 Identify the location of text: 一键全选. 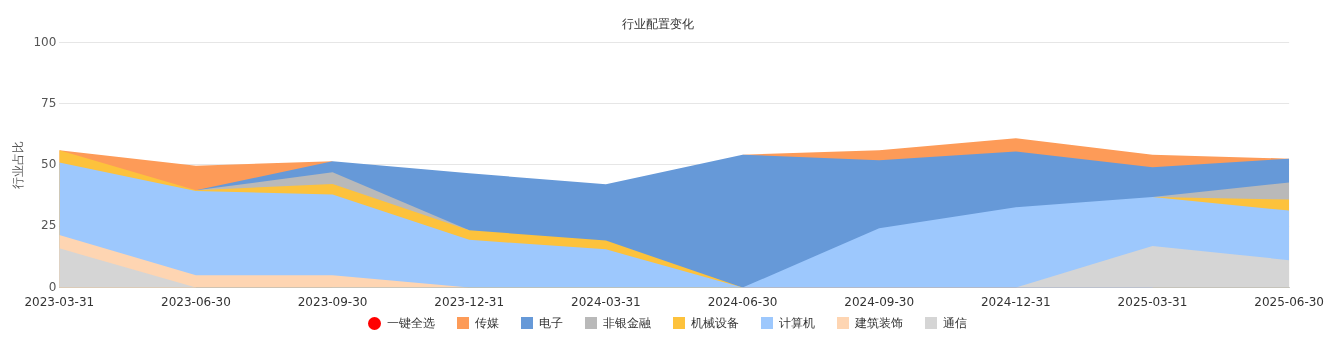
(411, 323).